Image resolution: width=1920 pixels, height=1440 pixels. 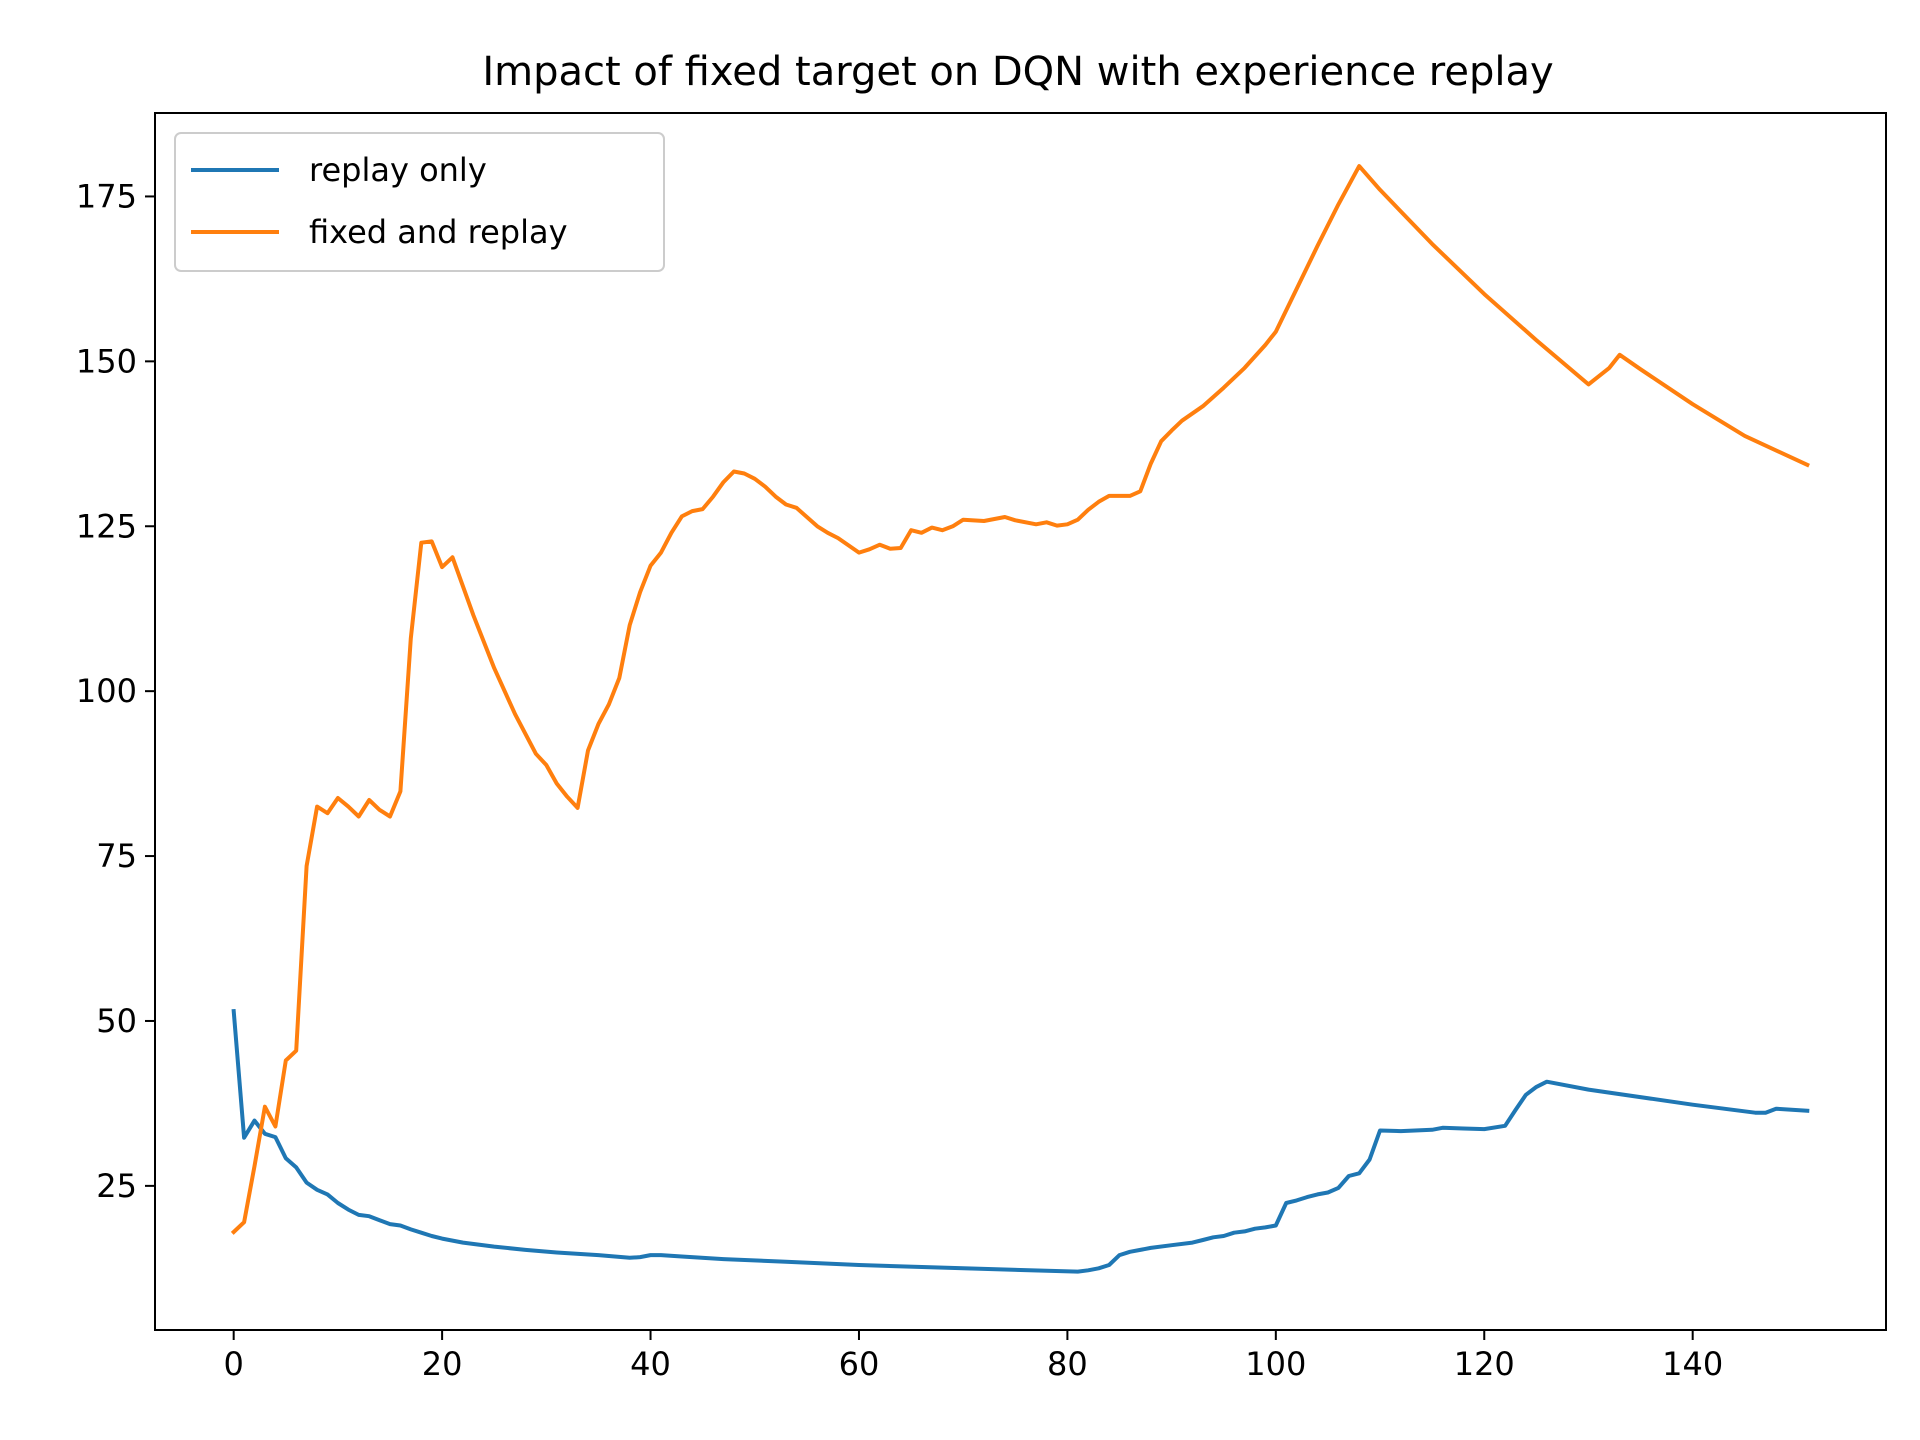 What do you see at coordinates (1484, 1364) in the screenshot?
I see `x-tick-label: 120` at bounding box center [1484, 1364].